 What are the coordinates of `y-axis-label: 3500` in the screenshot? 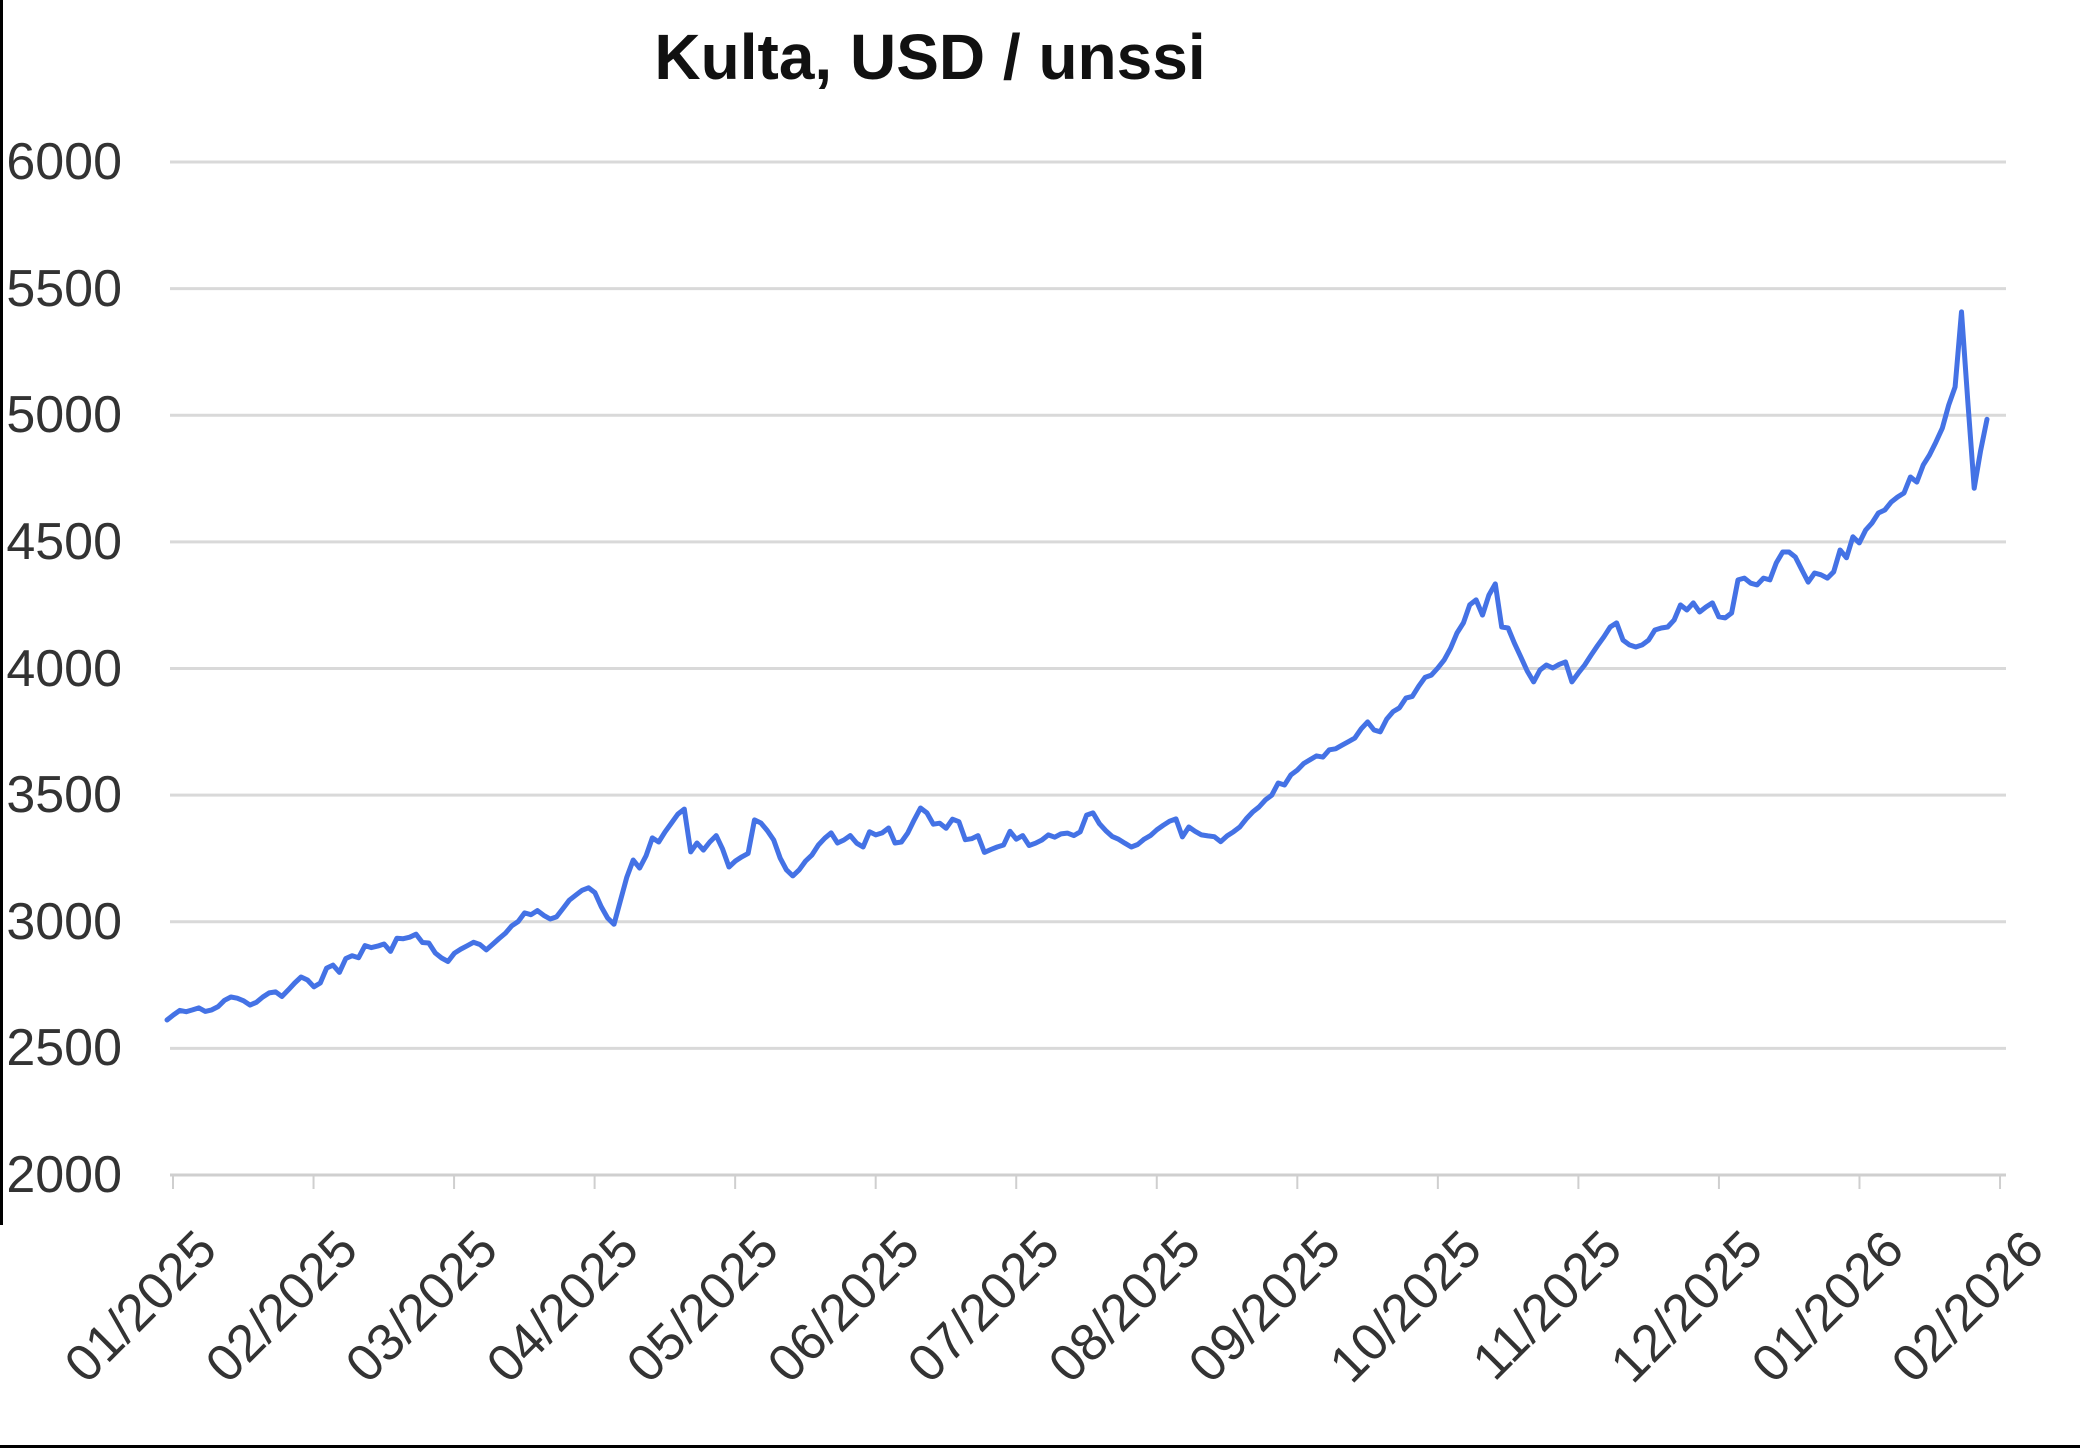 It's located at (64, 795).